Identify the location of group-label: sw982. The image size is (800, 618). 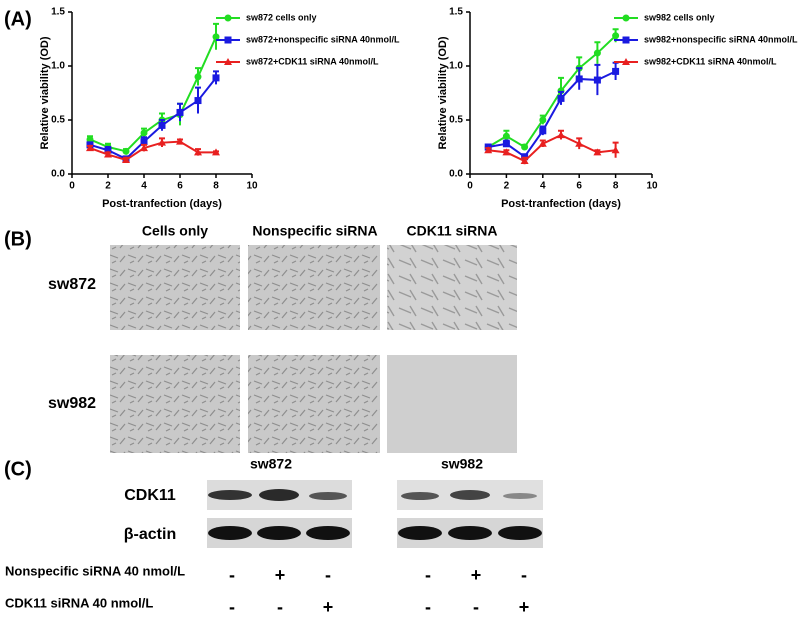
(462, 464).